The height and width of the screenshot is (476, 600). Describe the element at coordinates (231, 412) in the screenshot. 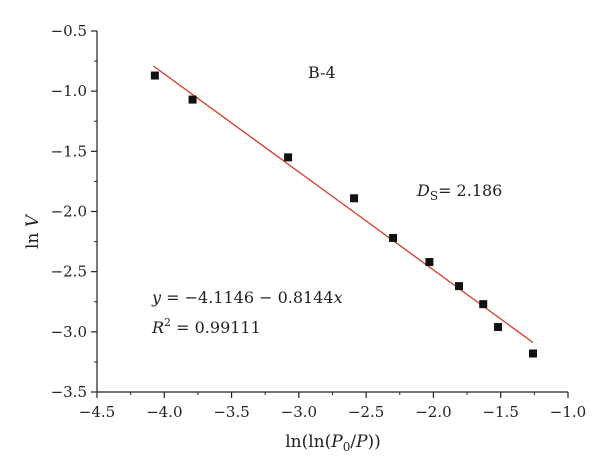

I see `x-tick-label: −3.5` at that location.